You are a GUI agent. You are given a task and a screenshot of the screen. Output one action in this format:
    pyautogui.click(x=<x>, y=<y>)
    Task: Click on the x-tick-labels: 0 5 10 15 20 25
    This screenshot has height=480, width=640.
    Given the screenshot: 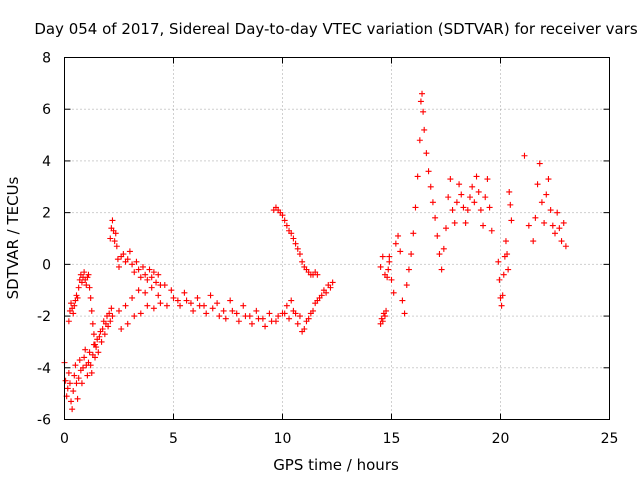 What is the action you would take?
    pyautogui.click(x=339, y=439)
    